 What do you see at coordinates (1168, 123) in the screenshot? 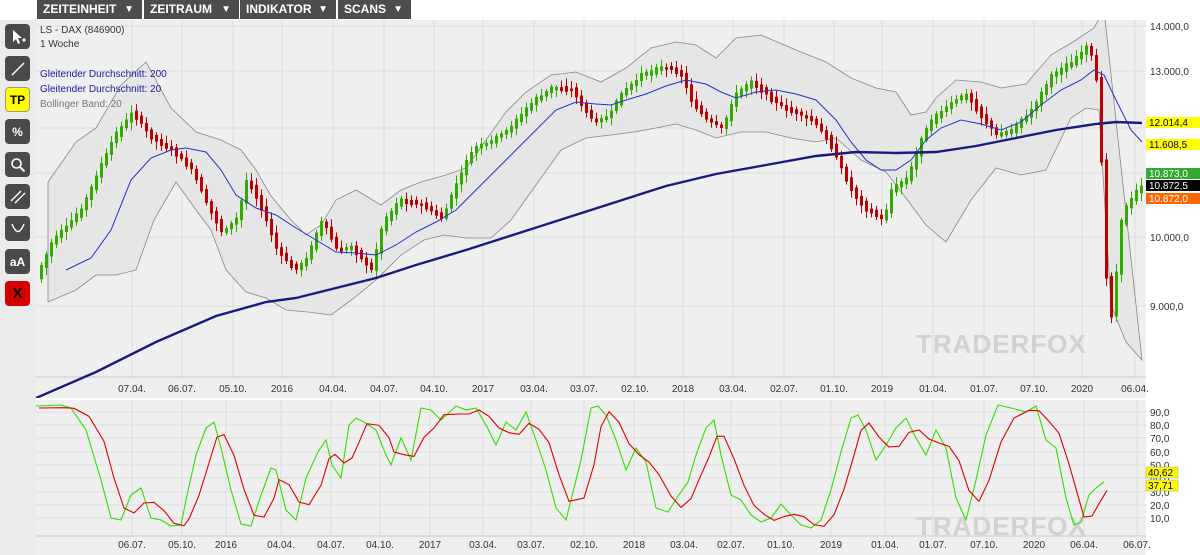
I see `price-badge-label: 12.014,4` at bounding box center [1168, 123].